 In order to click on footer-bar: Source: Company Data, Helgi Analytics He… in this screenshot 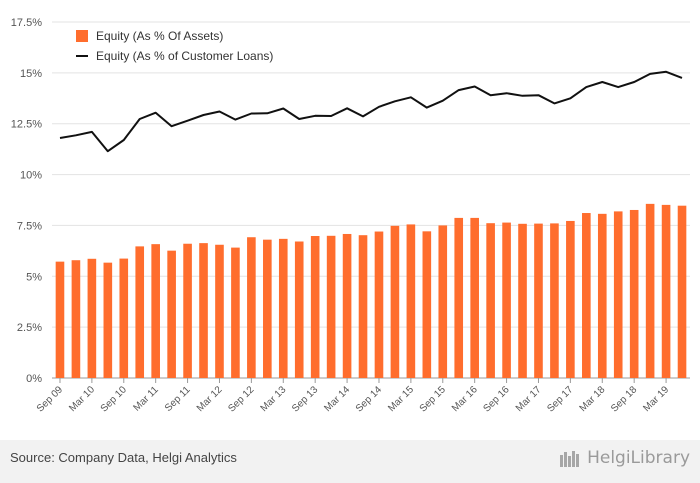, I will do `click(350, 461)`.